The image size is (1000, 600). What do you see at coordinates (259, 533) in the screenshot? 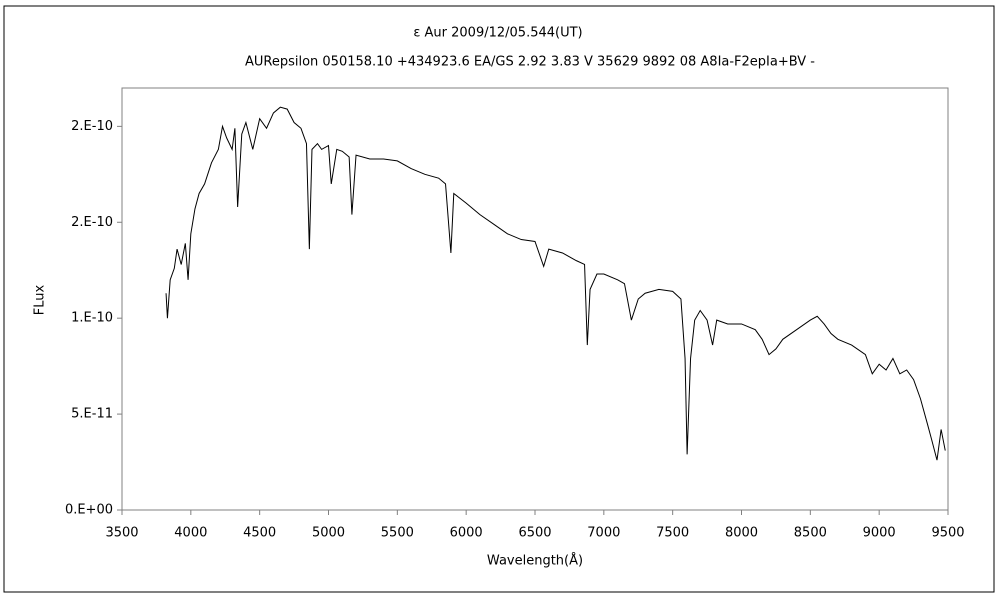
I see `x-tick-label: 4500` at bounding box center [259, 533].